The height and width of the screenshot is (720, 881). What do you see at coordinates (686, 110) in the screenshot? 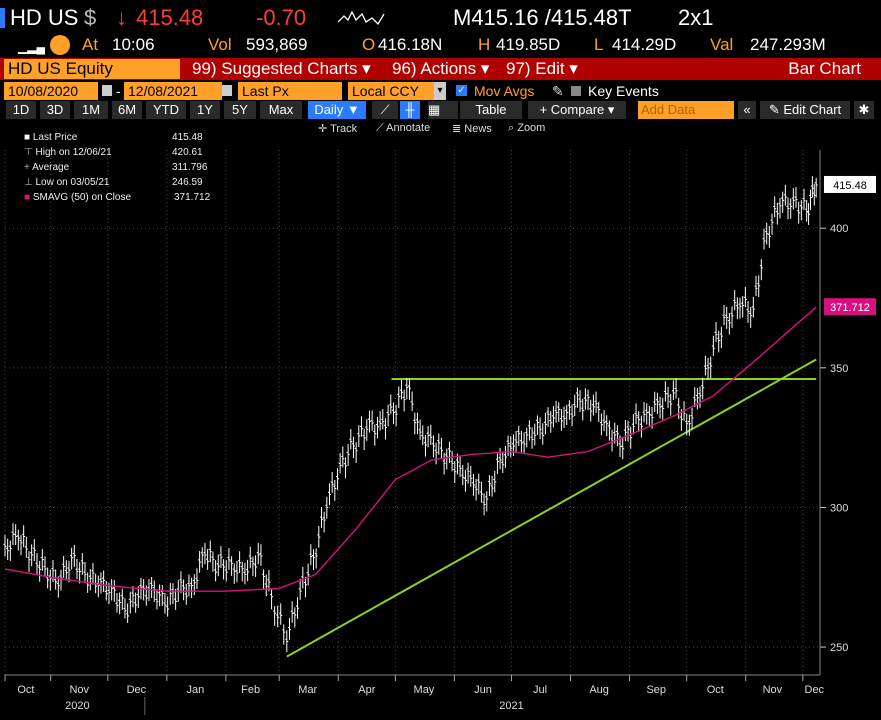
I see `add-data-input: Add Data` at bounding box center [686, 110].